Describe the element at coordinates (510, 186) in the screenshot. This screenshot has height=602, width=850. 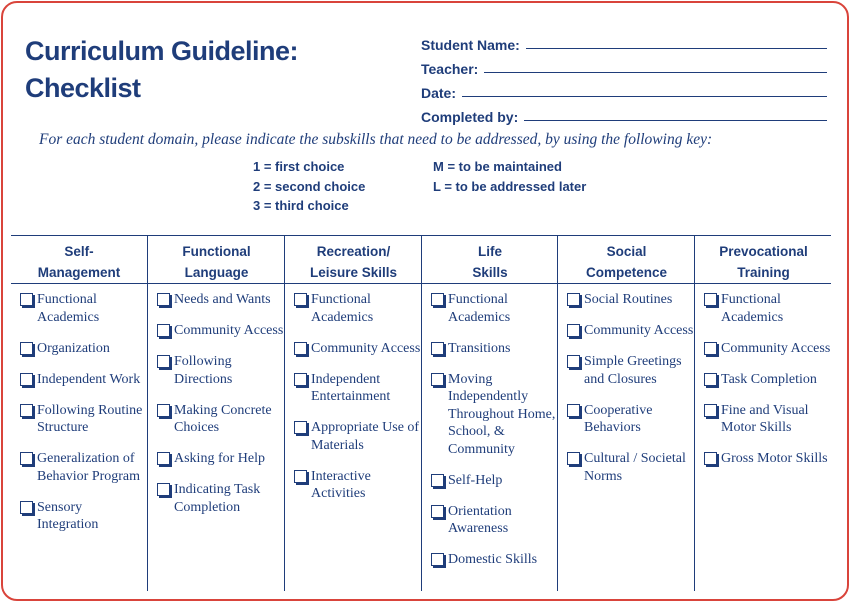
I see `key-addressed-later: L = to be addressed later` at that location.